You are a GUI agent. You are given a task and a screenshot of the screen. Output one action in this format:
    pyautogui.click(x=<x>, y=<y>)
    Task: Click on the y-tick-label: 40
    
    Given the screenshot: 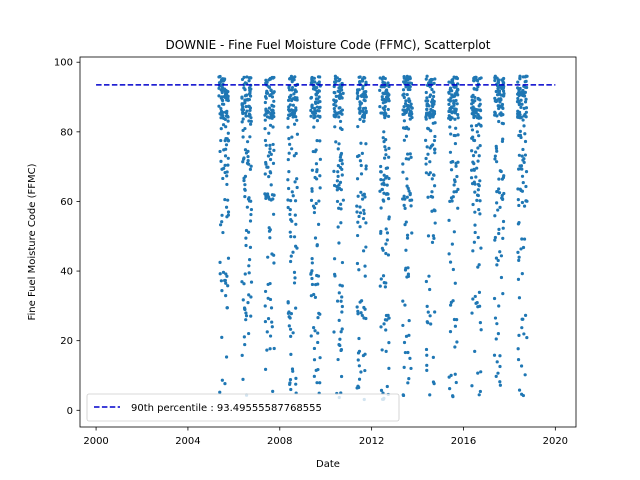 What is the action you would take?
    pyautogui.click(x=66, y=272)
    